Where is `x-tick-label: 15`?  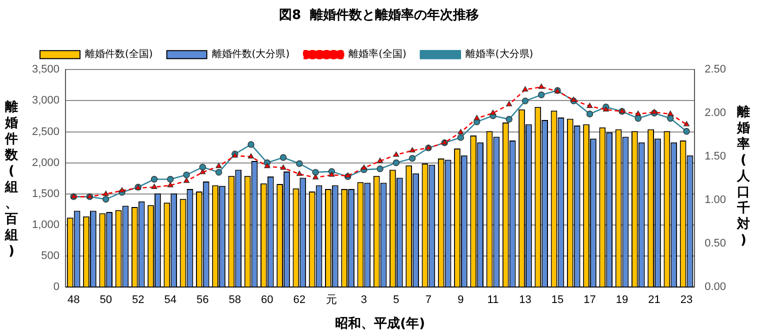
x-tick-label: 15 is located at coordinates (557, 300).